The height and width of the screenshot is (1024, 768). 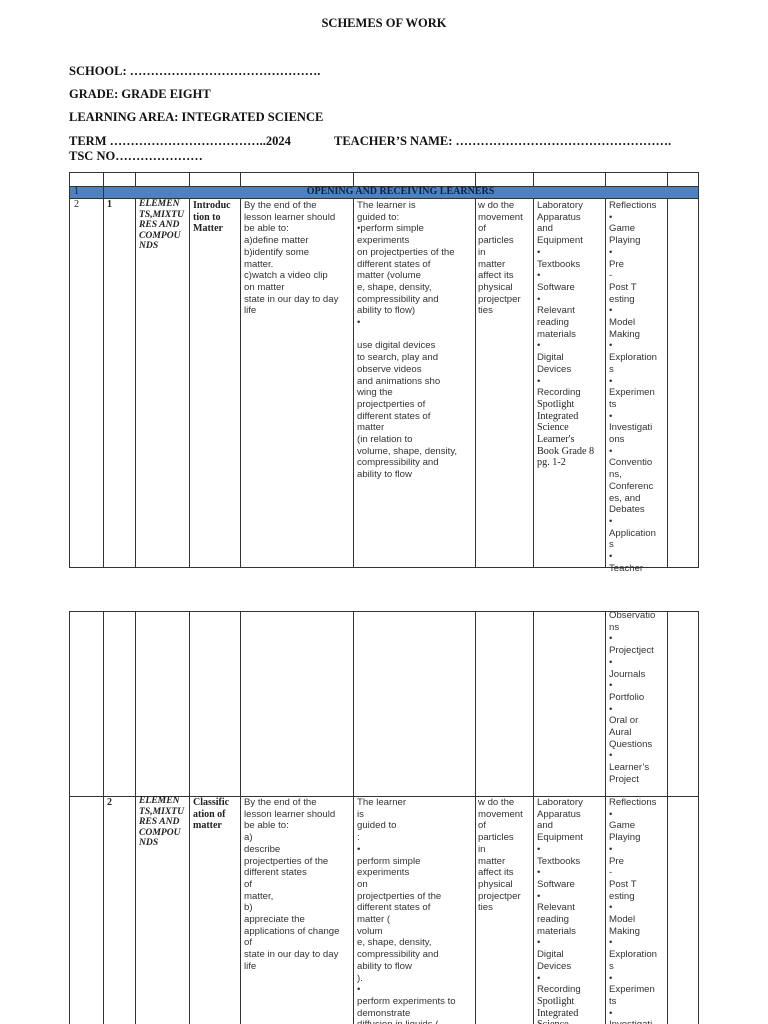 I want to click on term-field: TERM ………………………………..2024, so click(x=180, y=141).